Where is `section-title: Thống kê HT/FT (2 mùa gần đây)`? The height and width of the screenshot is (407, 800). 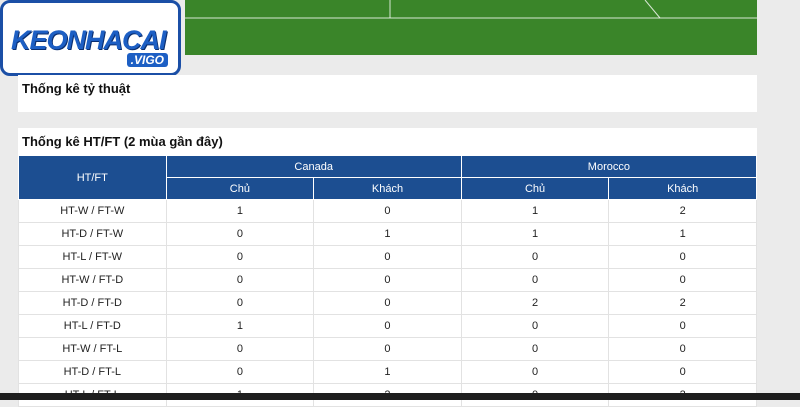 section-title: Thống kê HT/FT (2 mùa gần đây) is located at coordinates (122, 141).